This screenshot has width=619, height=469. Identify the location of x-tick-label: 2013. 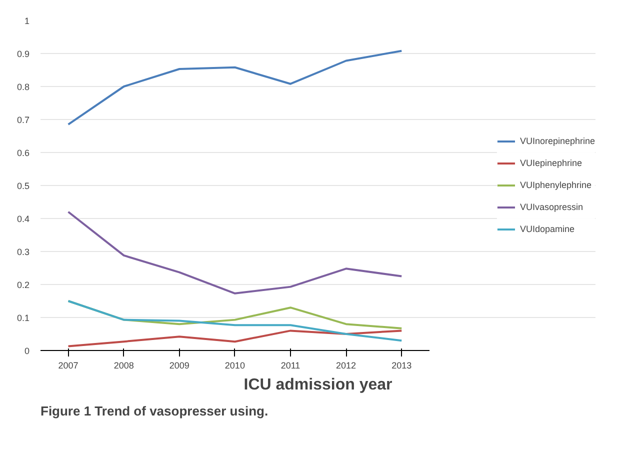
(402, 365).